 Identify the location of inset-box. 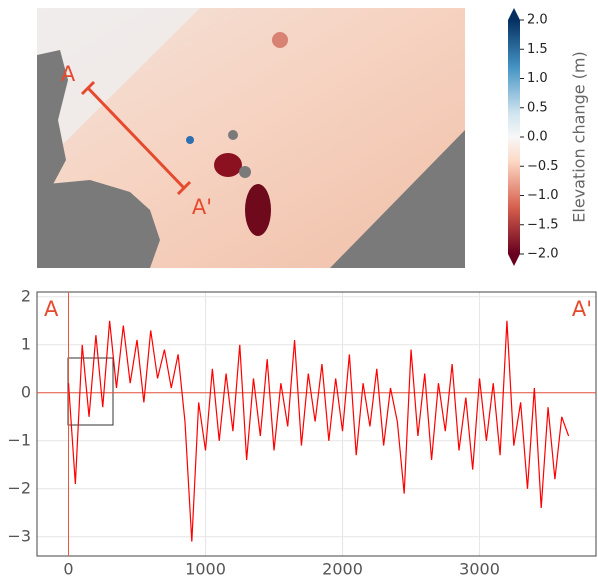
(90, 391).